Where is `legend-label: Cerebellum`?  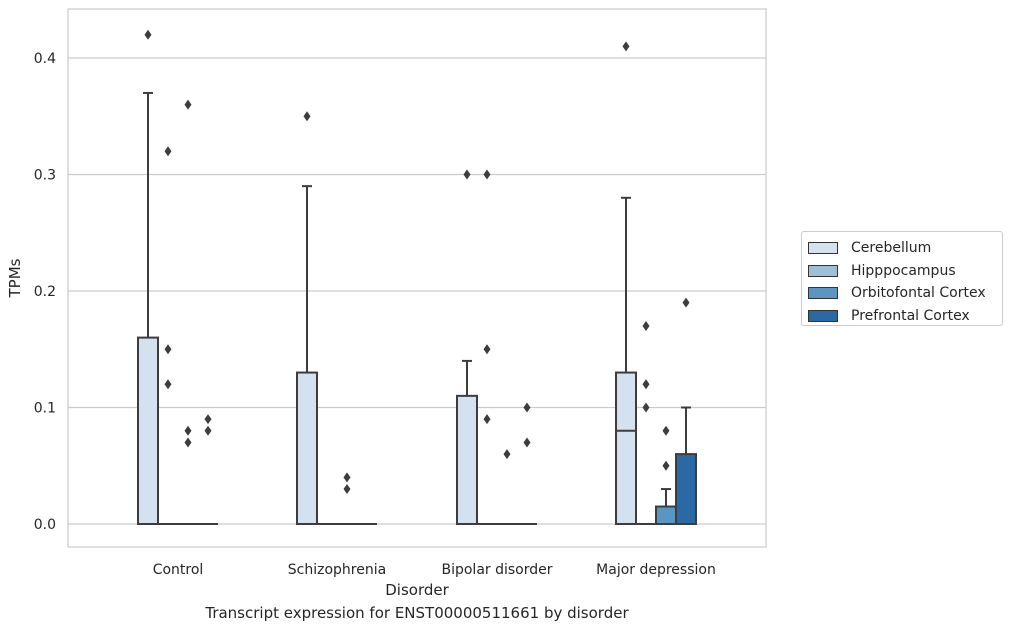 legend-label: Cerebellum is located at coordinates (891, 248).